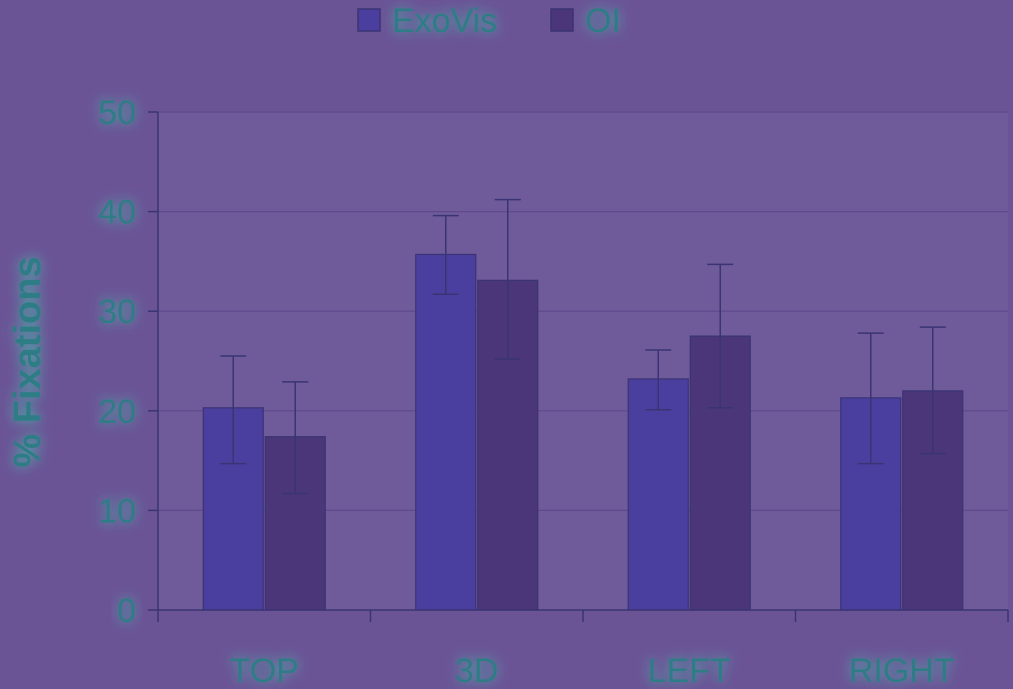 The width and height of the screenshot is (1013, 689). I want to click on error-bar-oi-3d, so click(507, 279).